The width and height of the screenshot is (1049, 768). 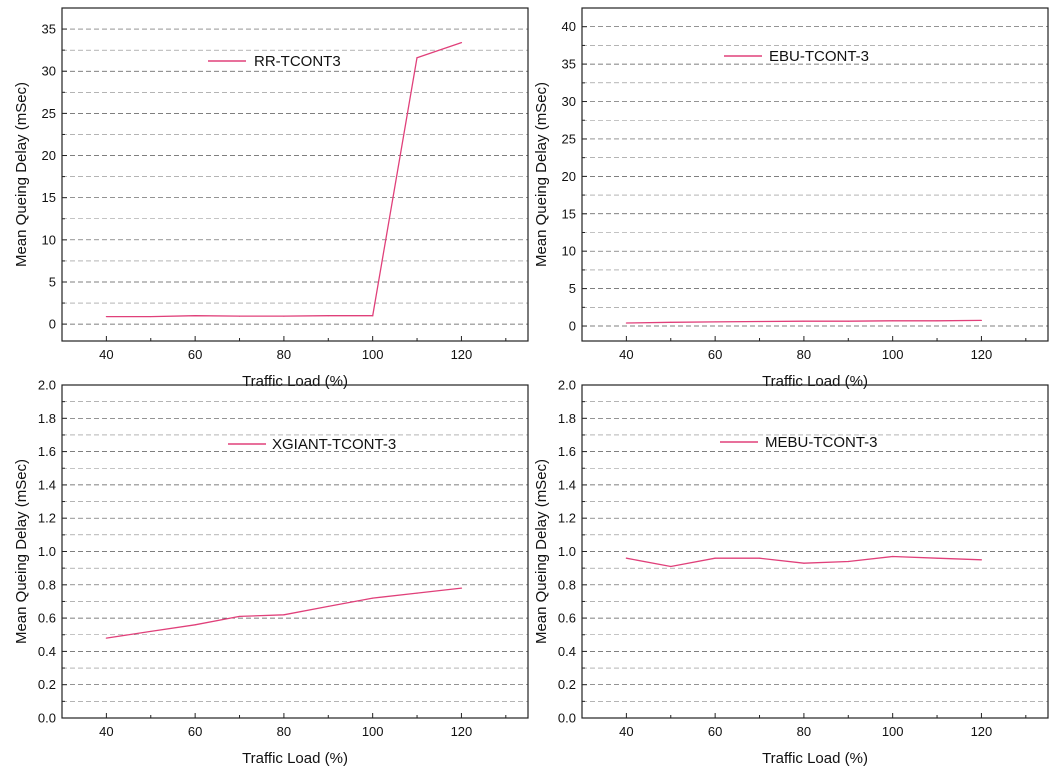 I want to click on y-tick-label: 5, so click(x=572, y=288).